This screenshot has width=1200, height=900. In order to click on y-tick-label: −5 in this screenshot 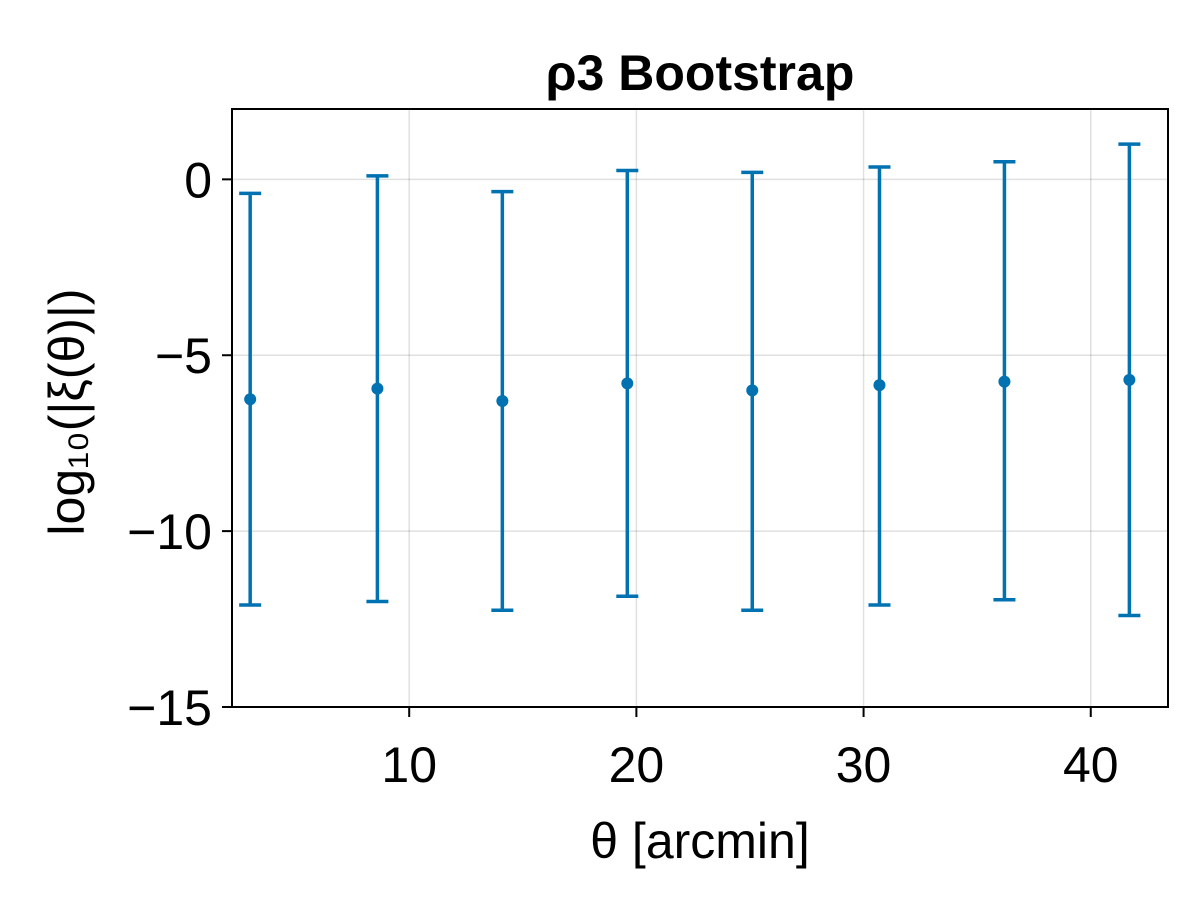, I will do `click(183, 356)`.